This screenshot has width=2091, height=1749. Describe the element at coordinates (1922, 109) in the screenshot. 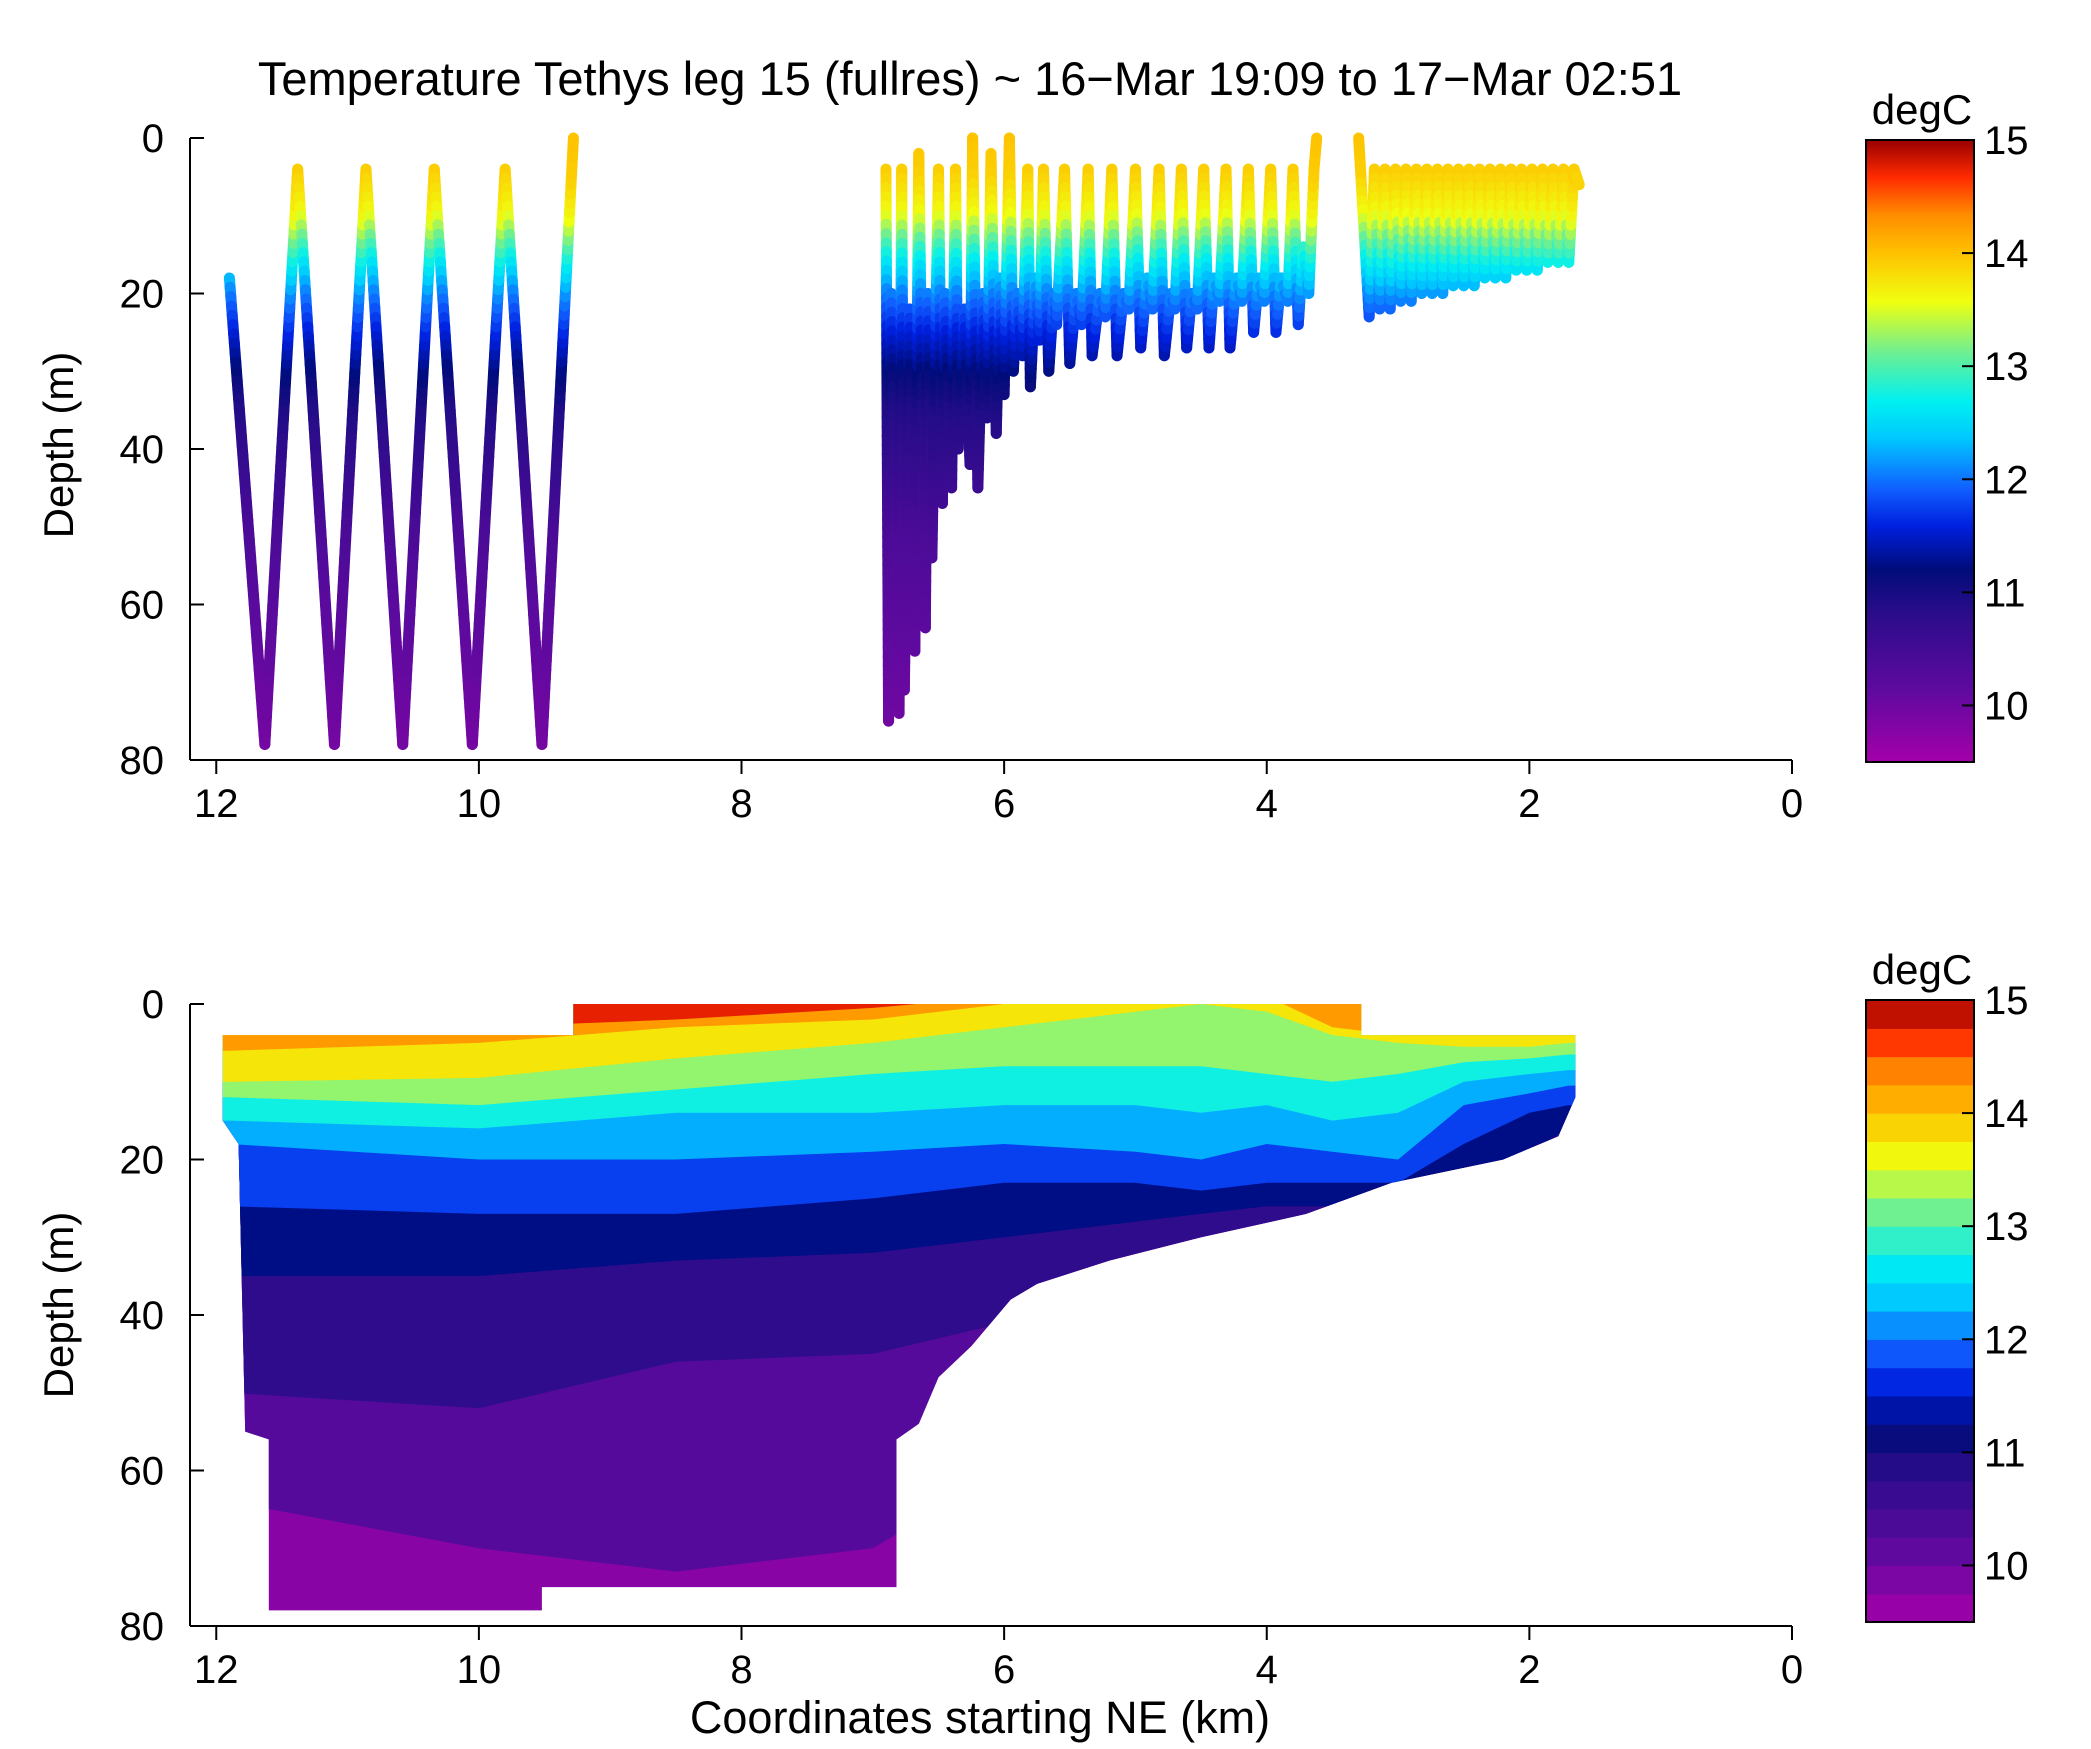

I see `top-colorbar-units: degC` at that location.